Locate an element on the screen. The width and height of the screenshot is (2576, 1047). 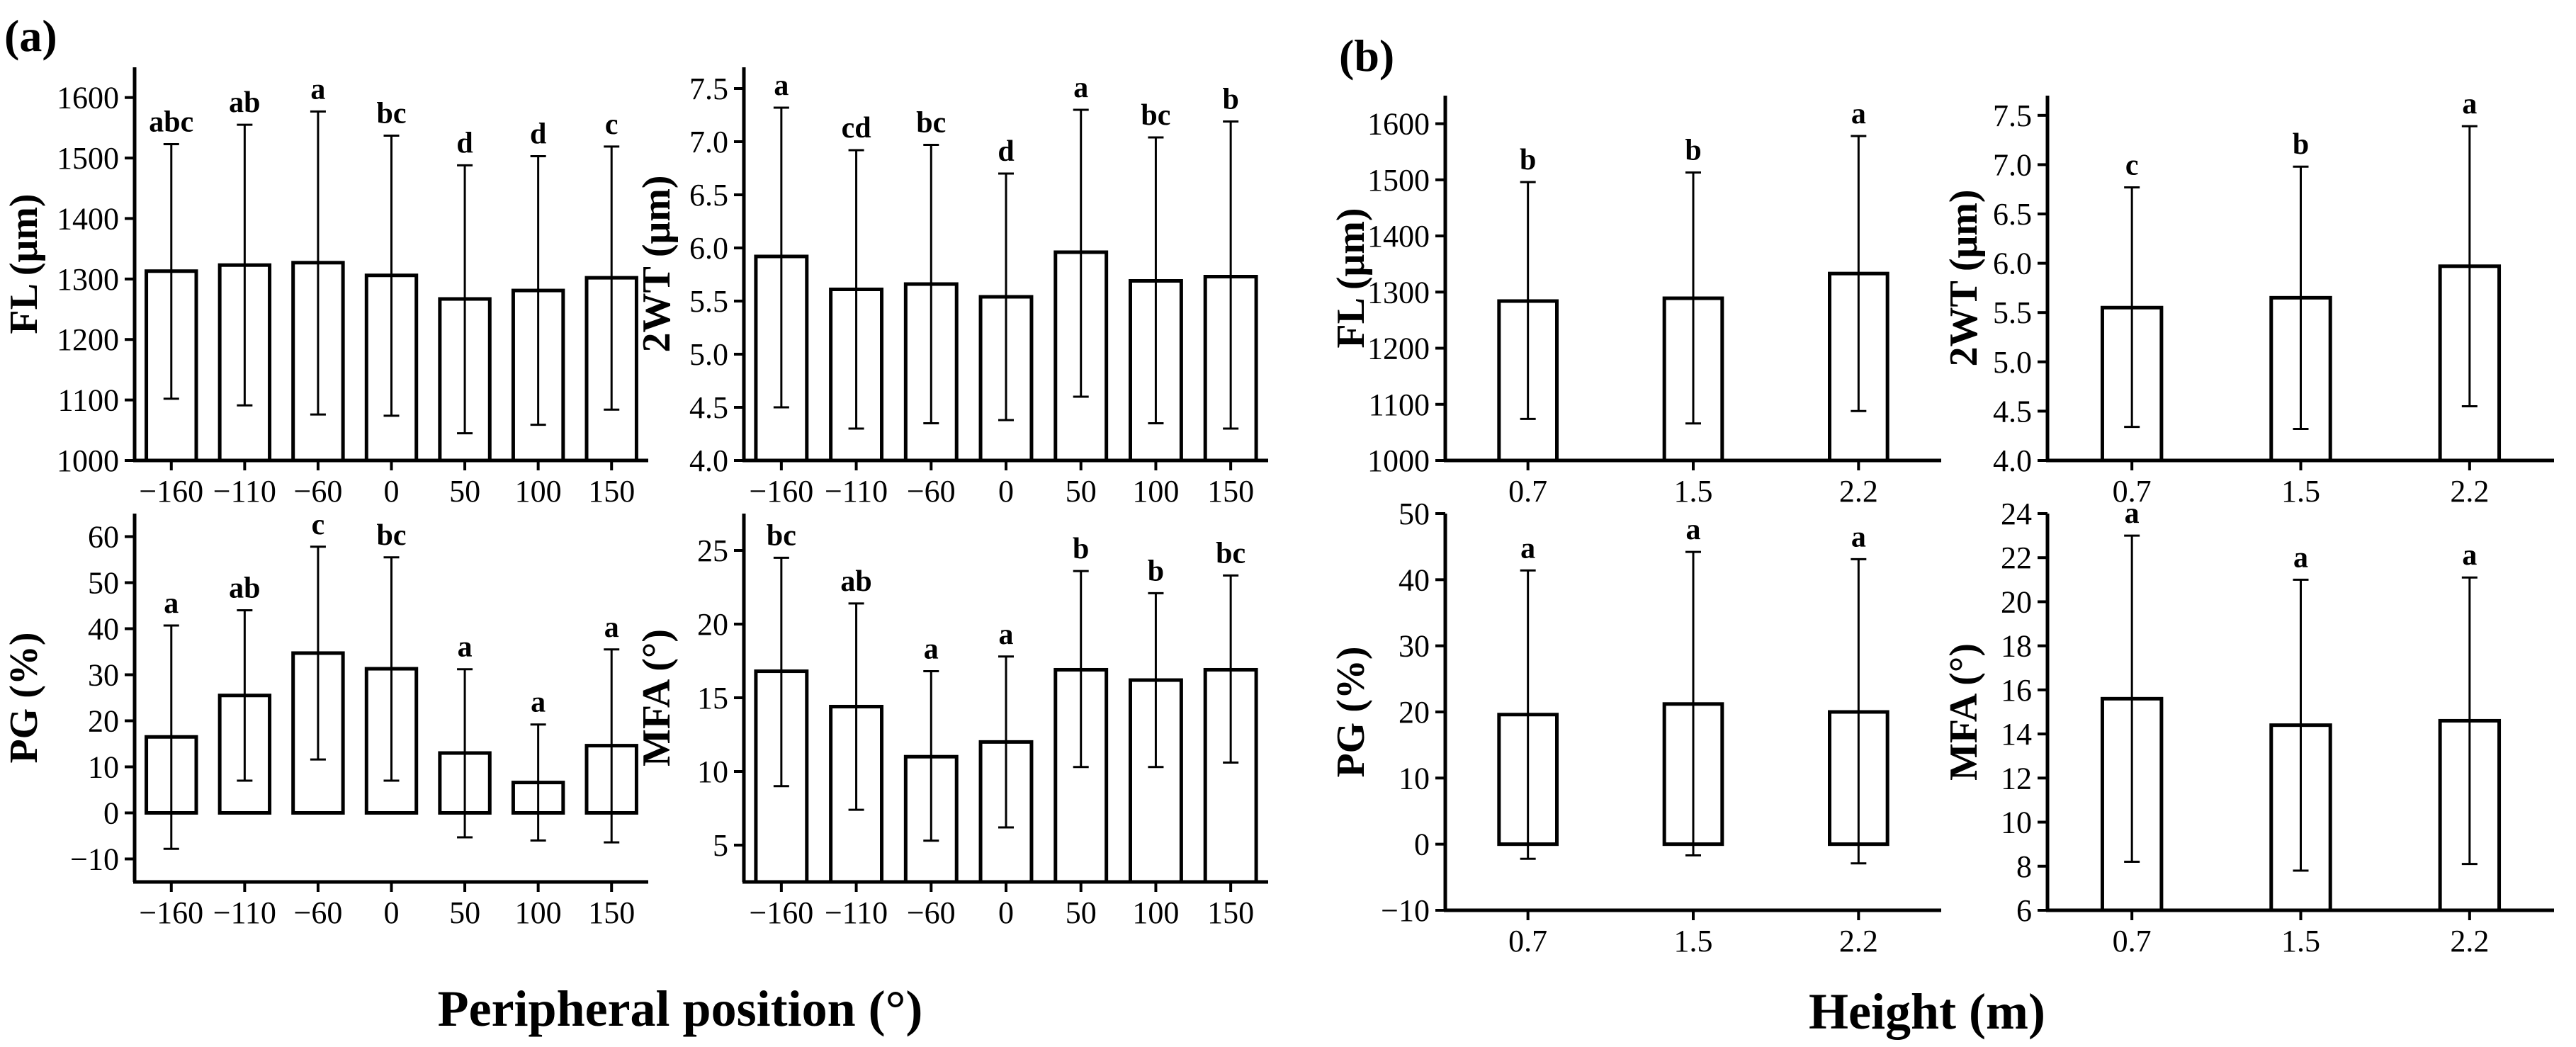
subplot-7: a 0.7 a 1.5 a 2.2 −10 0 10 20 30 40 50 PG (%) is located at coordinates (1635, 727).